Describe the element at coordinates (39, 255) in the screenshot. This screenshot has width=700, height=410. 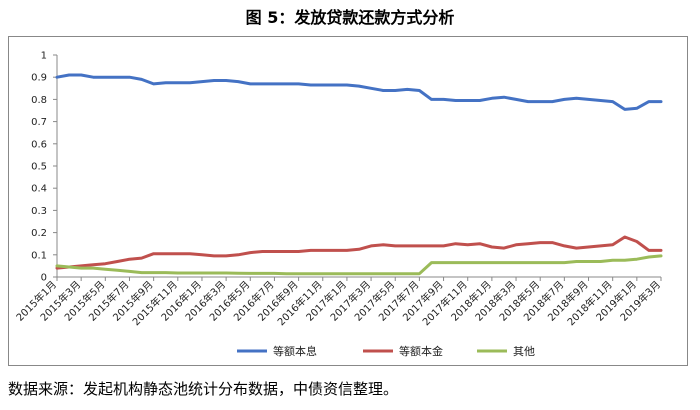
I see `y-tick-label: 0.1` at that location.